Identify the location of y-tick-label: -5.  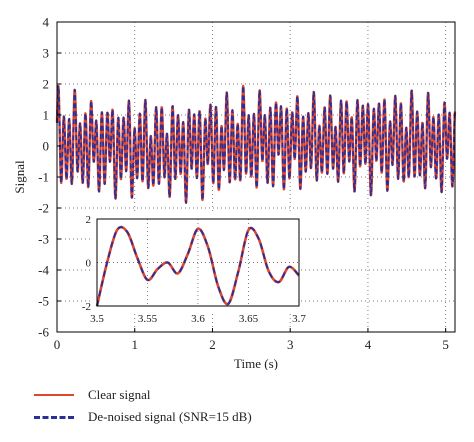
(43, 301).